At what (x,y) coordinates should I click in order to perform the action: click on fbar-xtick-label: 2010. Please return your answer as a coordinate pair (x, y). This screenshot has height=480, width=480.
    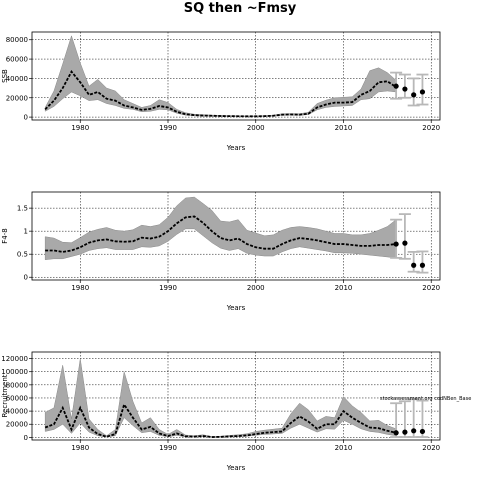
    Looking at the image, I should click on (344, 288).